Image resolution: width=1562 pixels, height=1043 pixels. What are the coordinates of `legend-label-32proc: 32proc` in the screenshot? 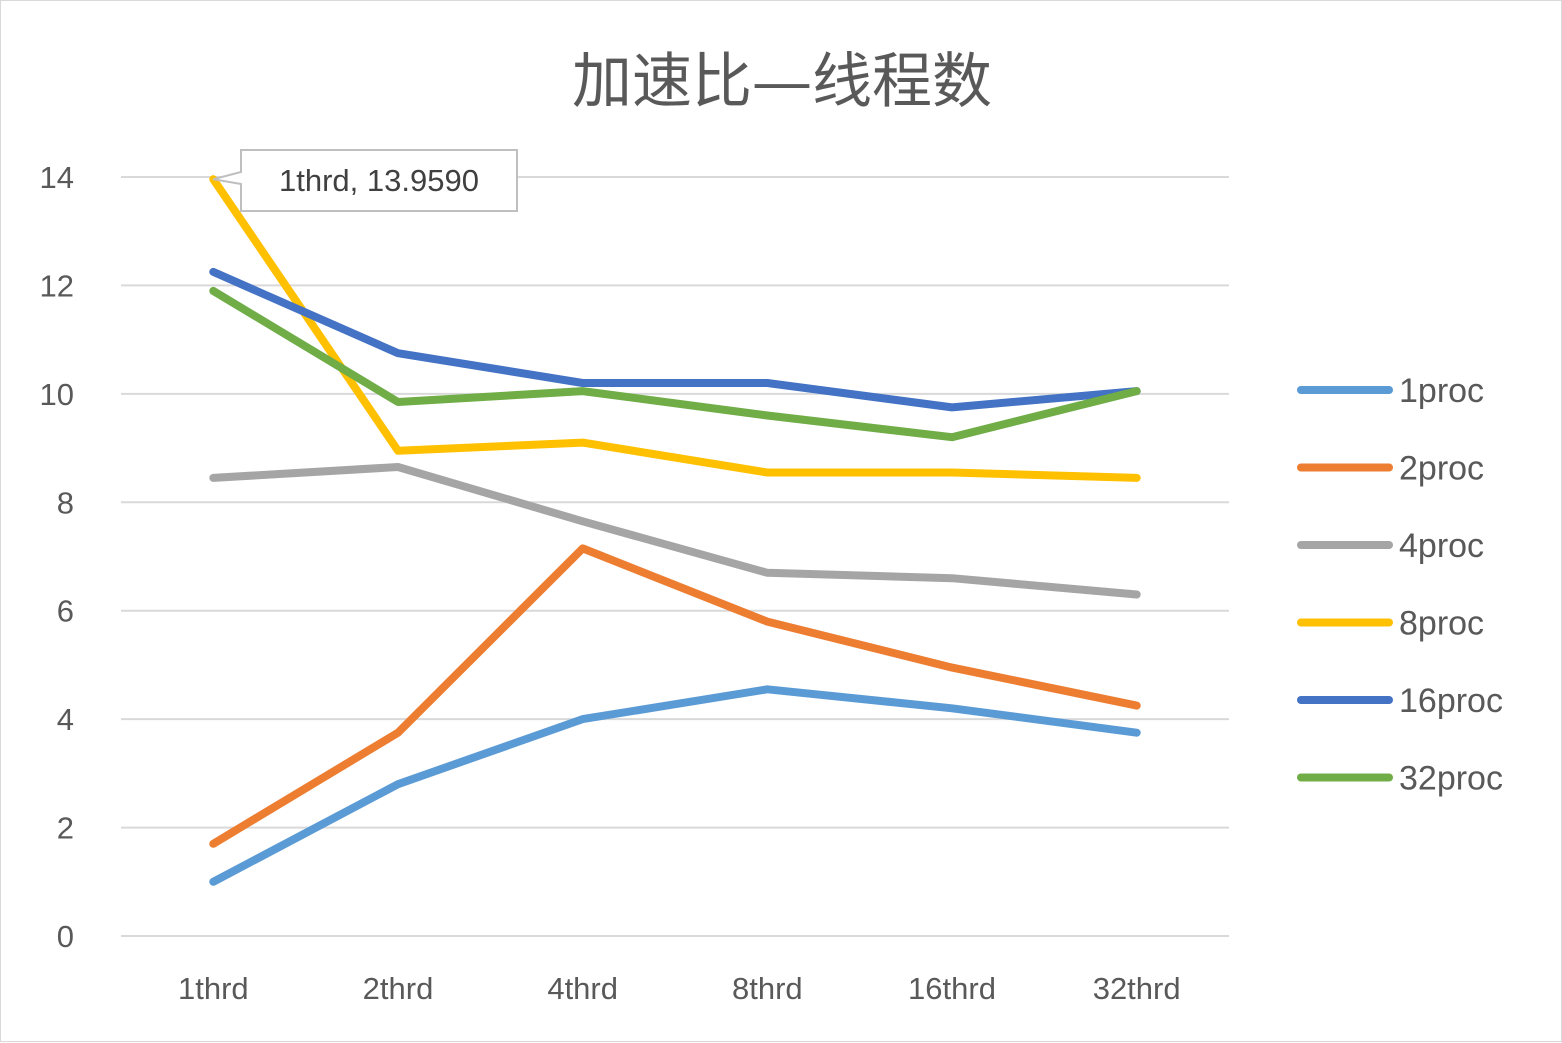 It's located at (1451, 779).